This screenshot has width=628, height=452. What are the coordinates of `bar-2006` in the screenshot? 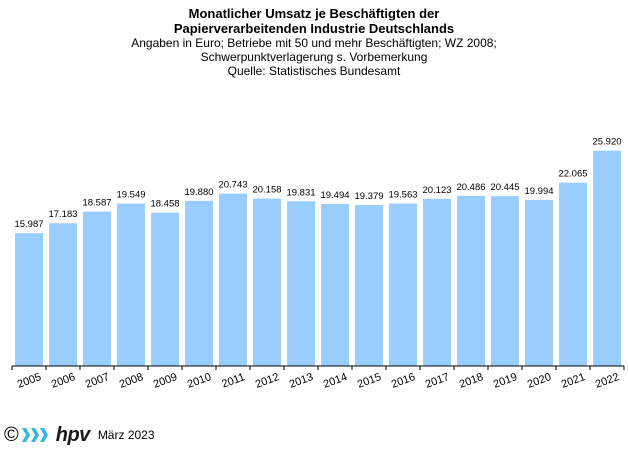 It's located at (63, 294).